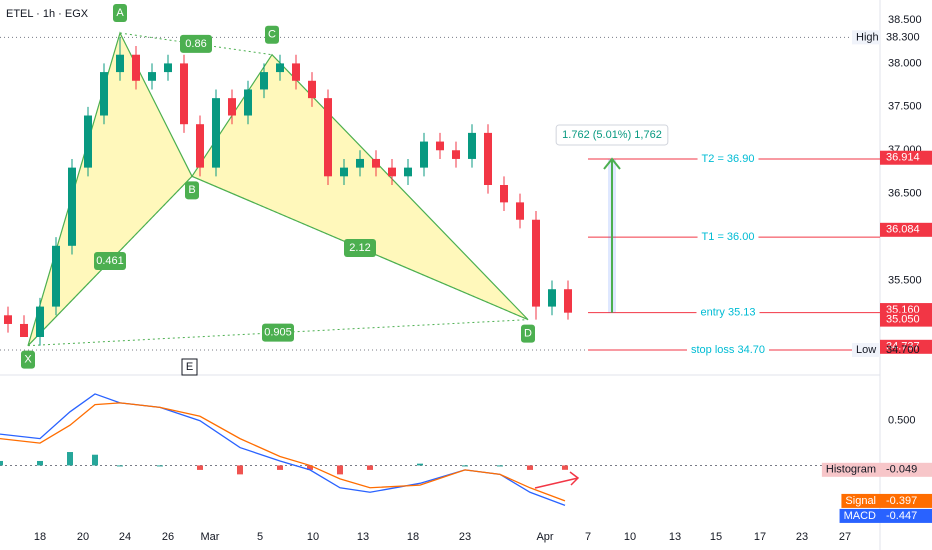 This screenshot has width=932, height=550. Describe the element at coordinates (905, 20) in the screenshot. I see `y-tick-label: 38.500` at that location.